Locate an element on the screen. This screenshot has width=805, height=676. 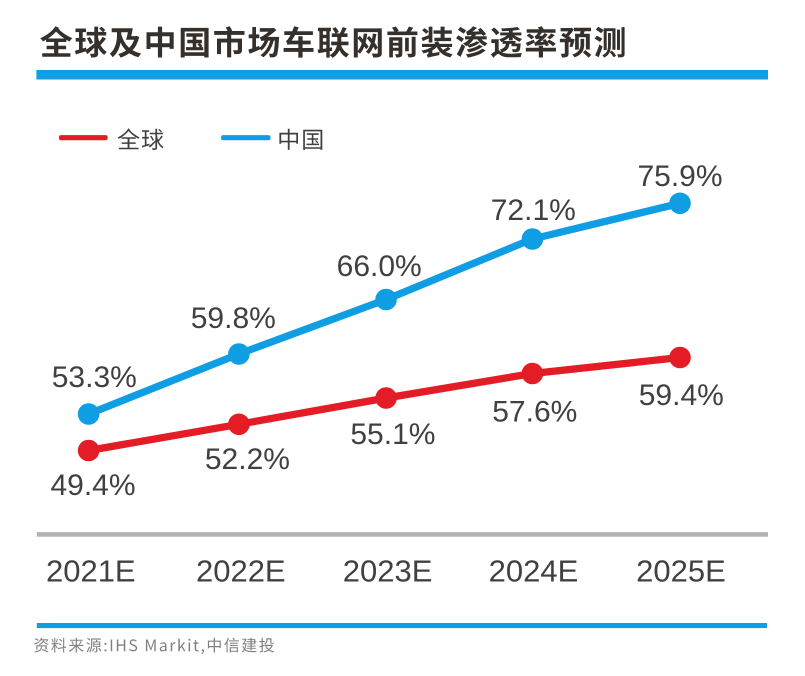
svg-text: 49.4% is located at coordinates (92, 485).